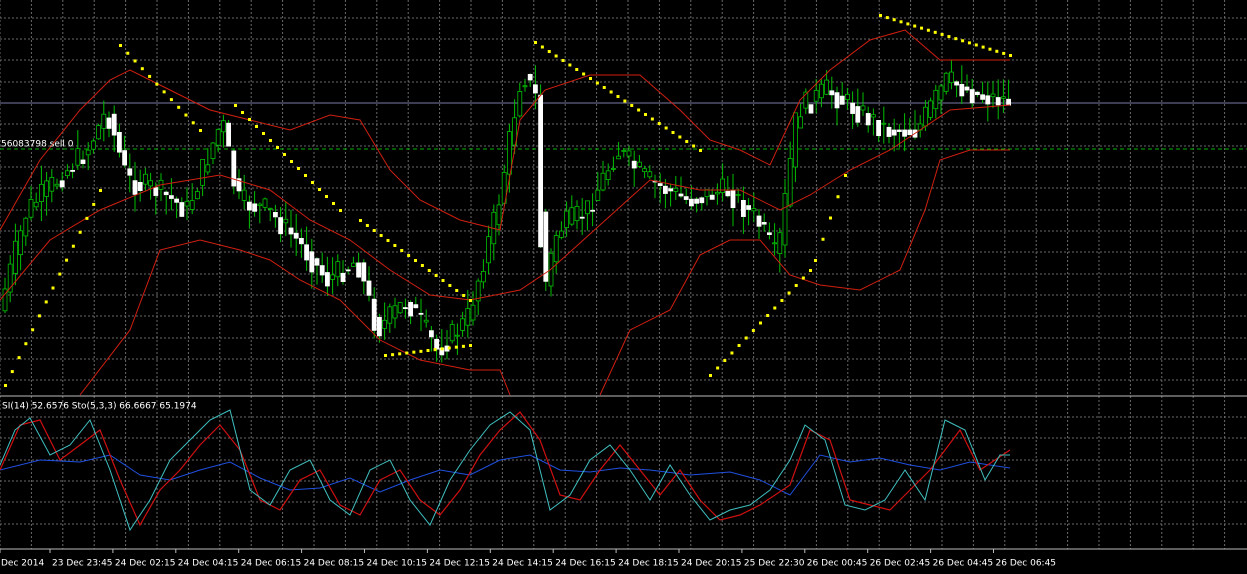 The width and height of the screenshot is (1247, 574). Describe the element at coordinates (145, 564) in the screenshot. I see `time-label: 24 Dec 02:15` at that location.